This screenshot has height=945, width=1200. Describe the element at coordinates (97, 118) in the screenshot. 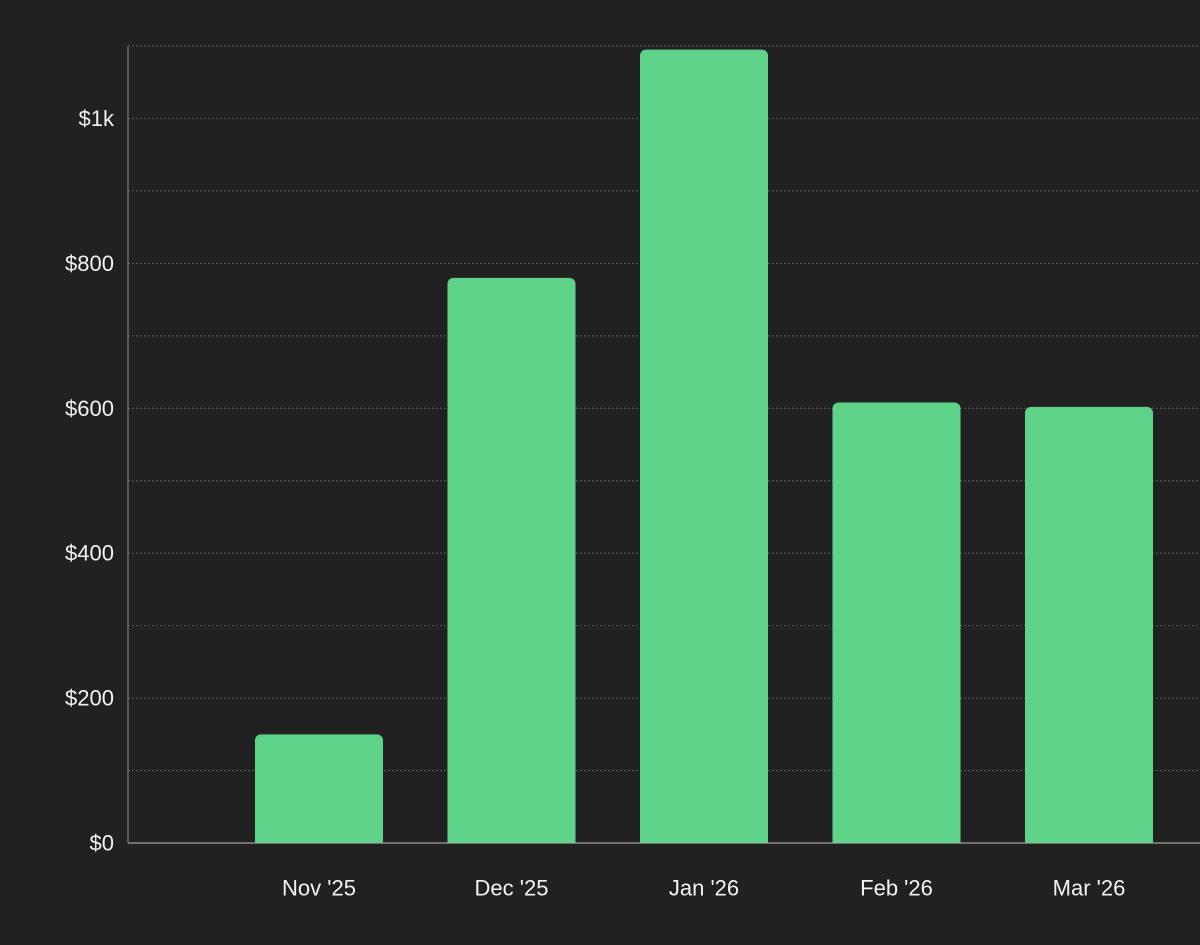

I see `y-tick-label: $1k` at that location.